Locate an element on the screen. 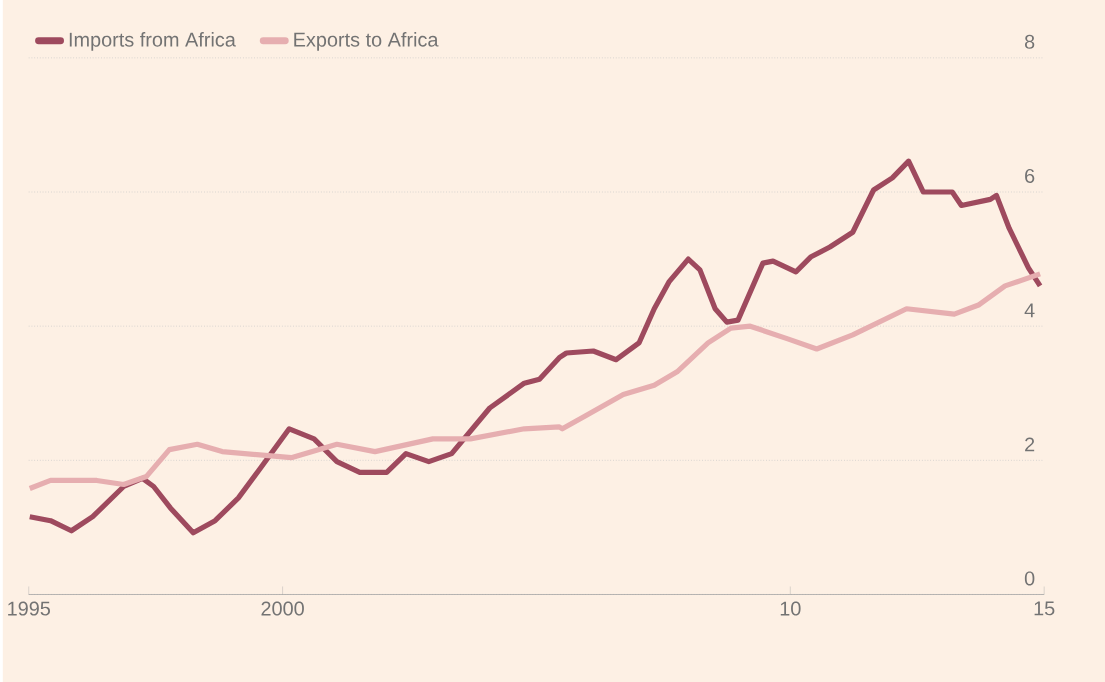 The image size is (1105, 682). legend-label: Exports to Africa is located at coordinates (366, 41).